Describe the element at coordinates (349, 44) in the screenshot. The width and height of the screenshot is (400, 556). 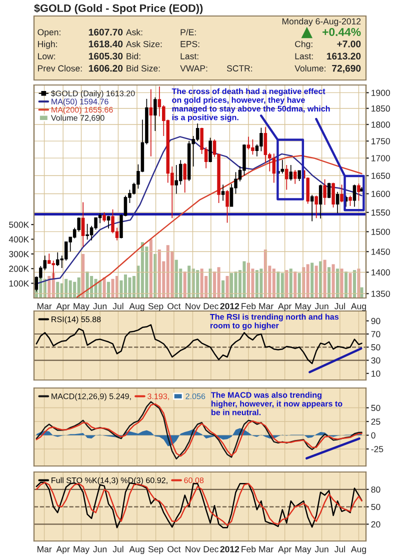
I see `text: +7.00` at that location.